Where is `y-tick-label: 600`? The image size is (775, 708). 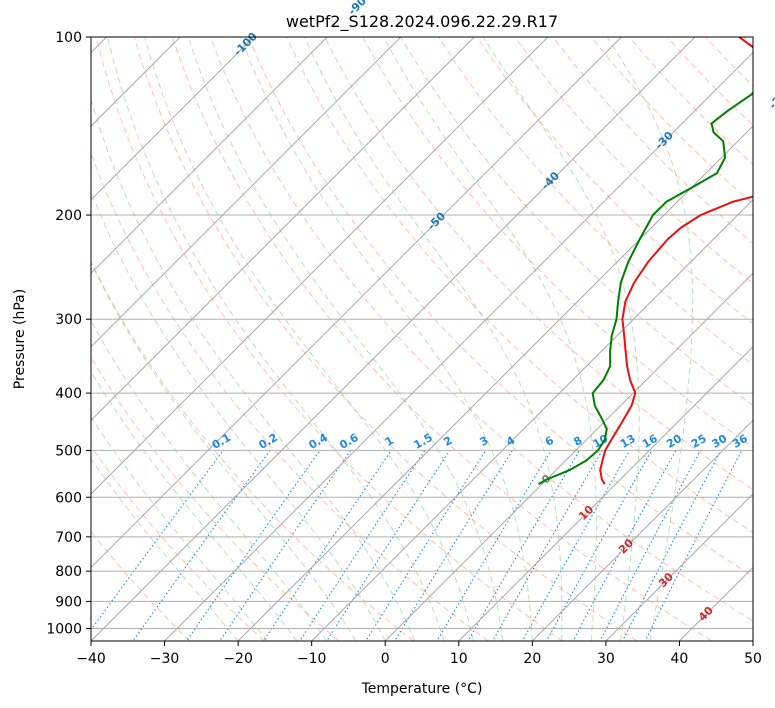
y-tick-label: 600 is located at coordinates (68, 498).